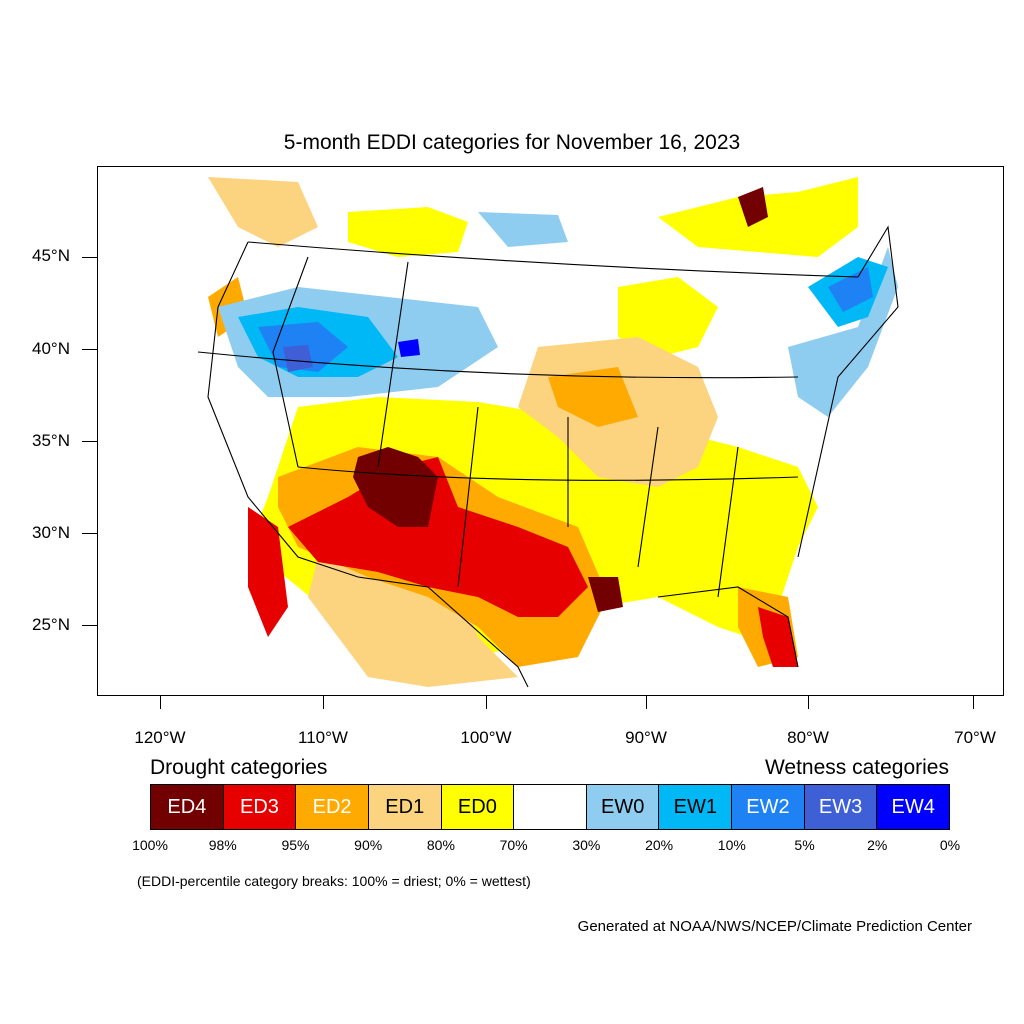 The image size is (1024, 1024). What do you see at coordinates (239, 767) in the screenshot?
I see `drought-heading: Drought categories` at bounding box center [239, 767].